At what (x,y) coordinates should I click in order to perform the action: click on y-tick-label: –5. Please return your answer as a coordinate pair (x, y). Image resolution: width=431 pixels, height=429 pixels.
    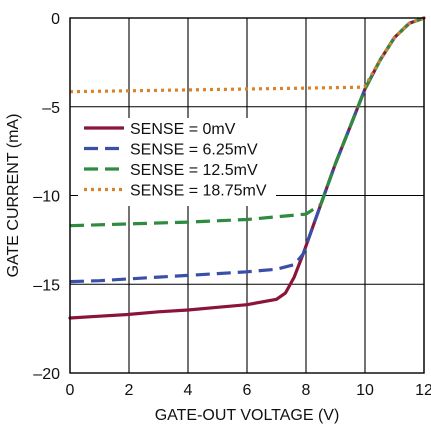
    Looking at the image, I should click on (51, 108).